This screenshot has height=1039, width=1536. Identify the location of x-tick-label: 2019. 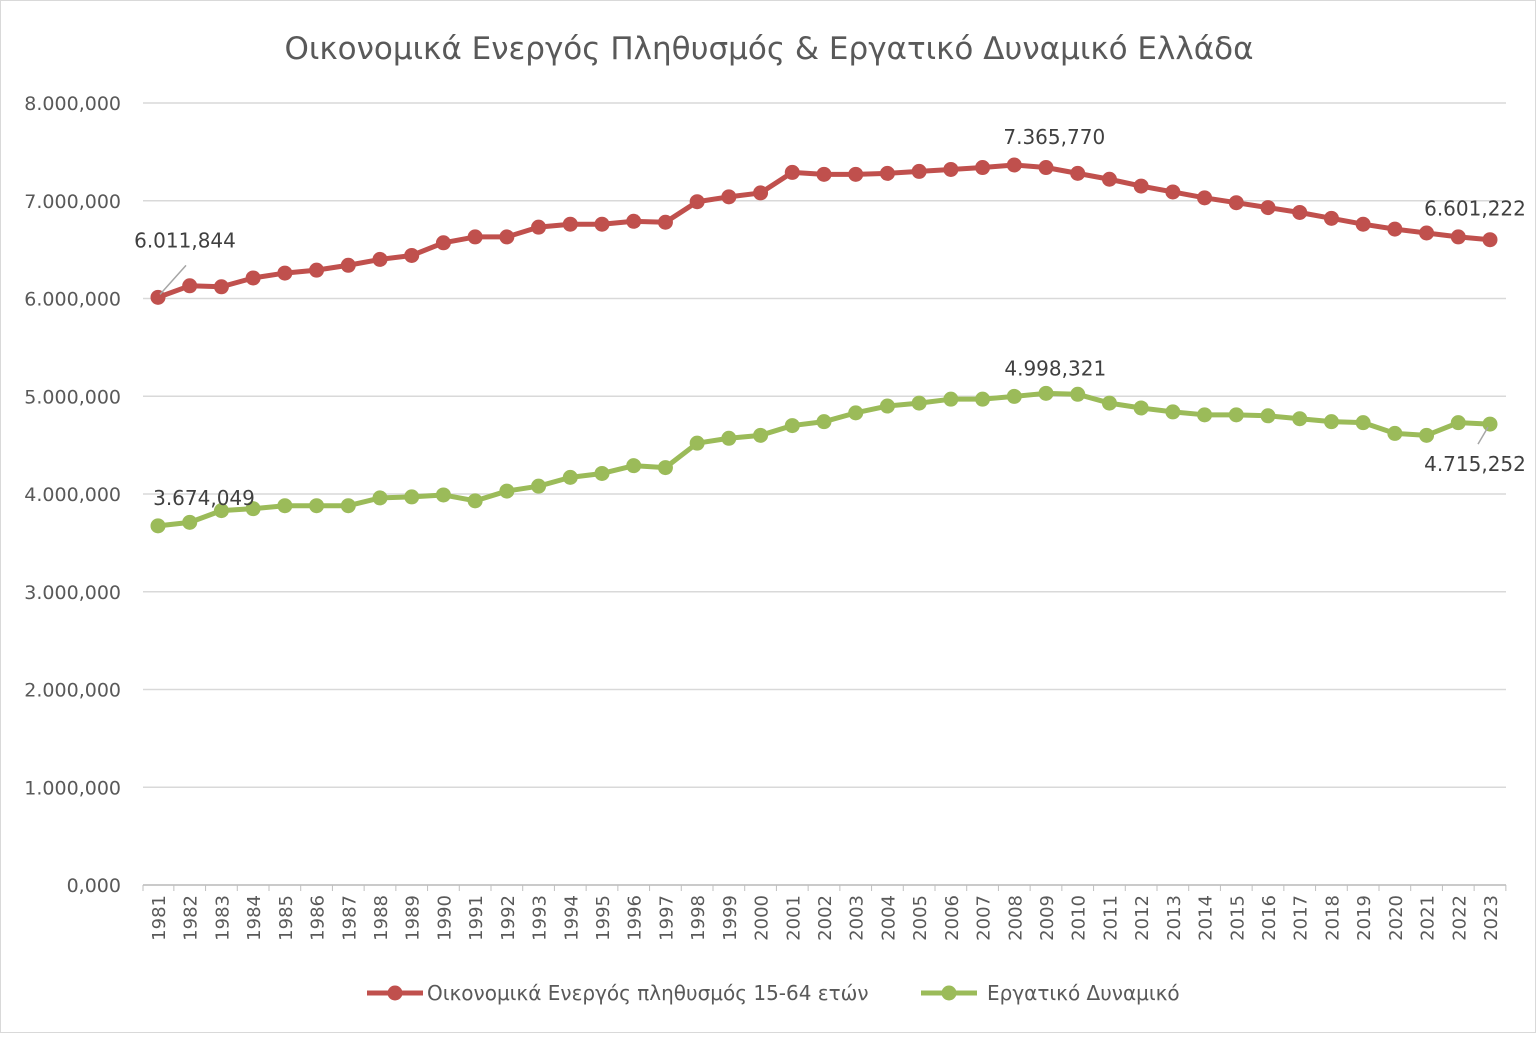
(1364, 918).